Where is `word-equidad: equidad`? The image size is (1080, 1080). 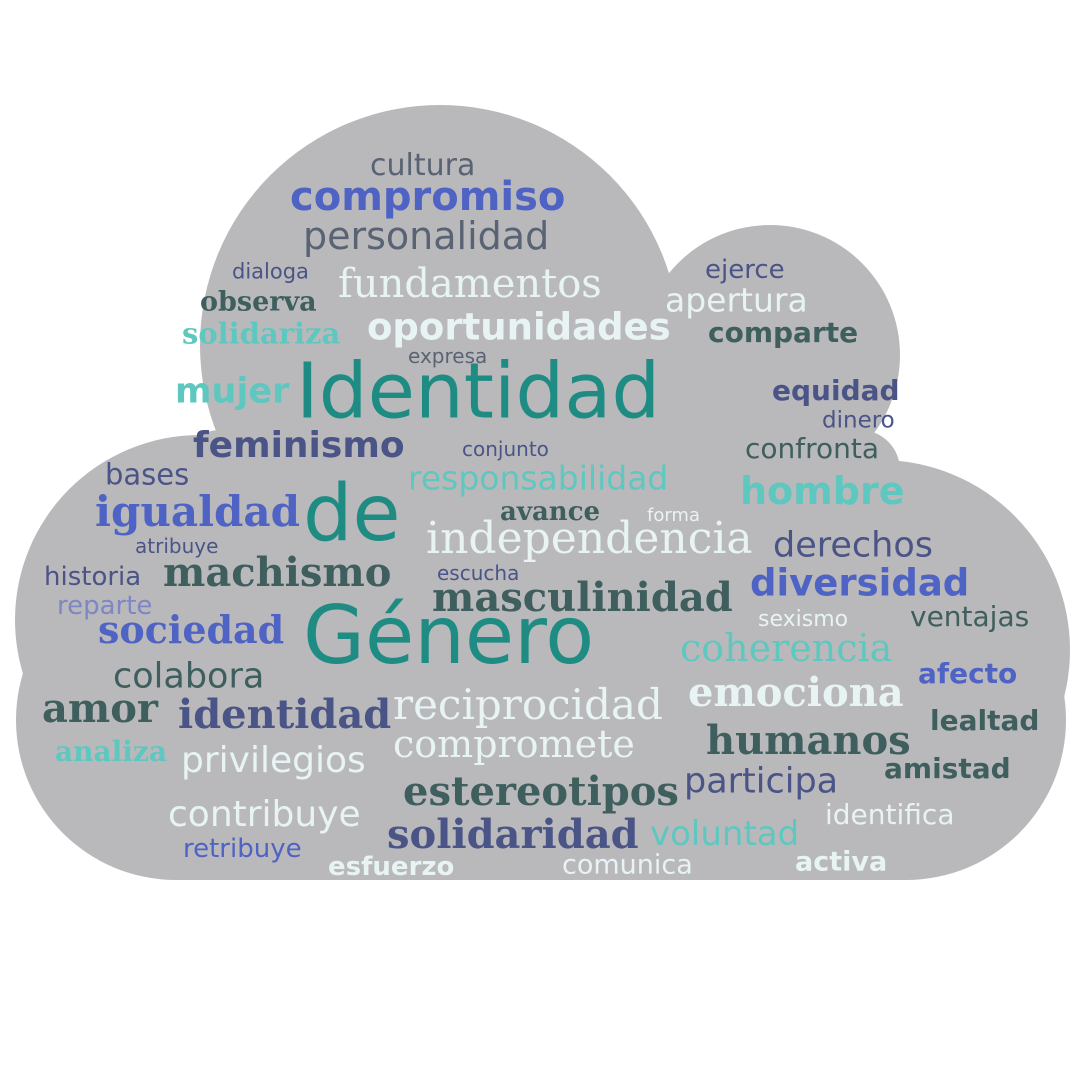 word-equidad: equidad is located at coordinates (836, 390).